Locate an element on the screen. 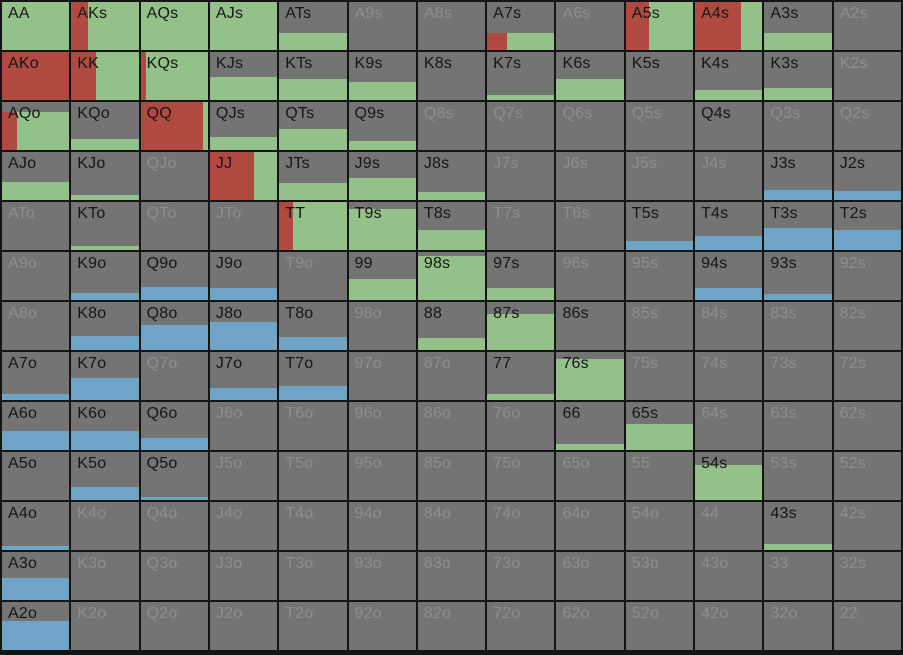 This screenshot has width=903, height=655. cell-93s: 93s is located at coordinates (798, 276).